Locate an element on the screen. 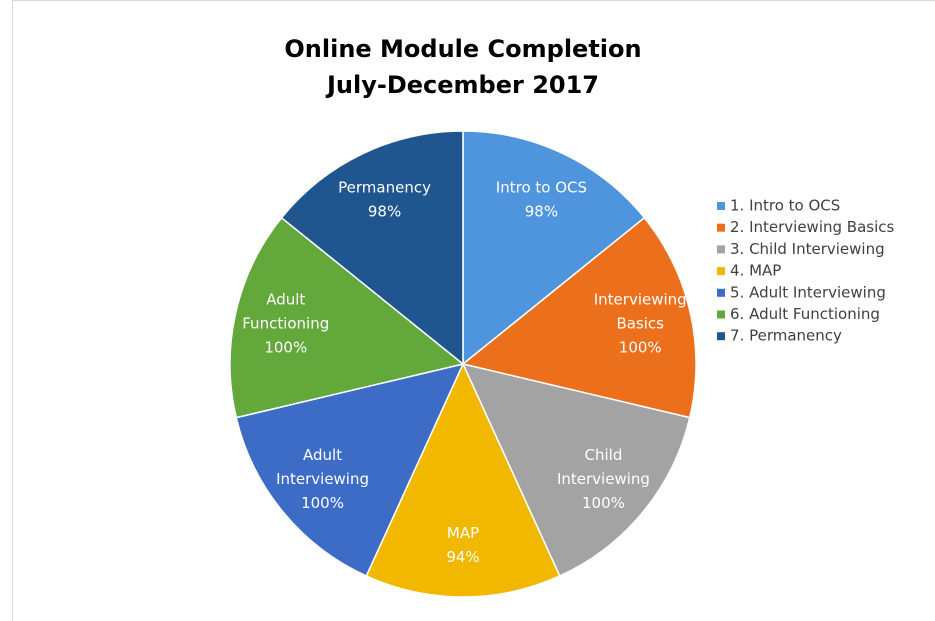  chart-subtitle: July-December 2017 is located at coordinates (462, 85).